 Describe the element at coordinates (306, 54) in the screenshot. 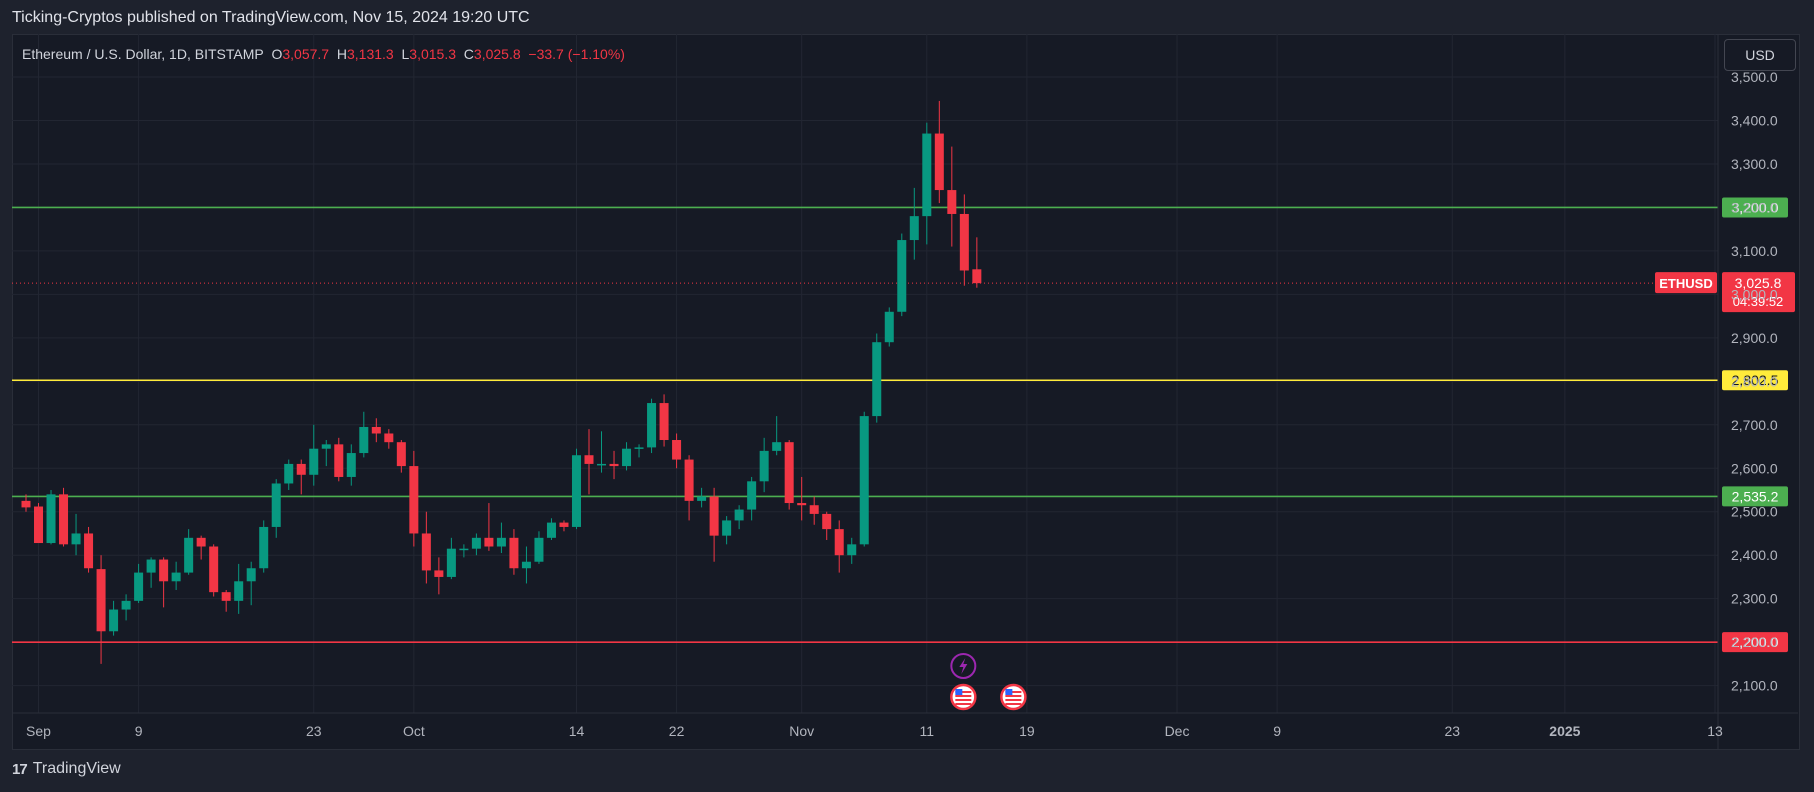

I see `open-value: 3,057.7` at that location.